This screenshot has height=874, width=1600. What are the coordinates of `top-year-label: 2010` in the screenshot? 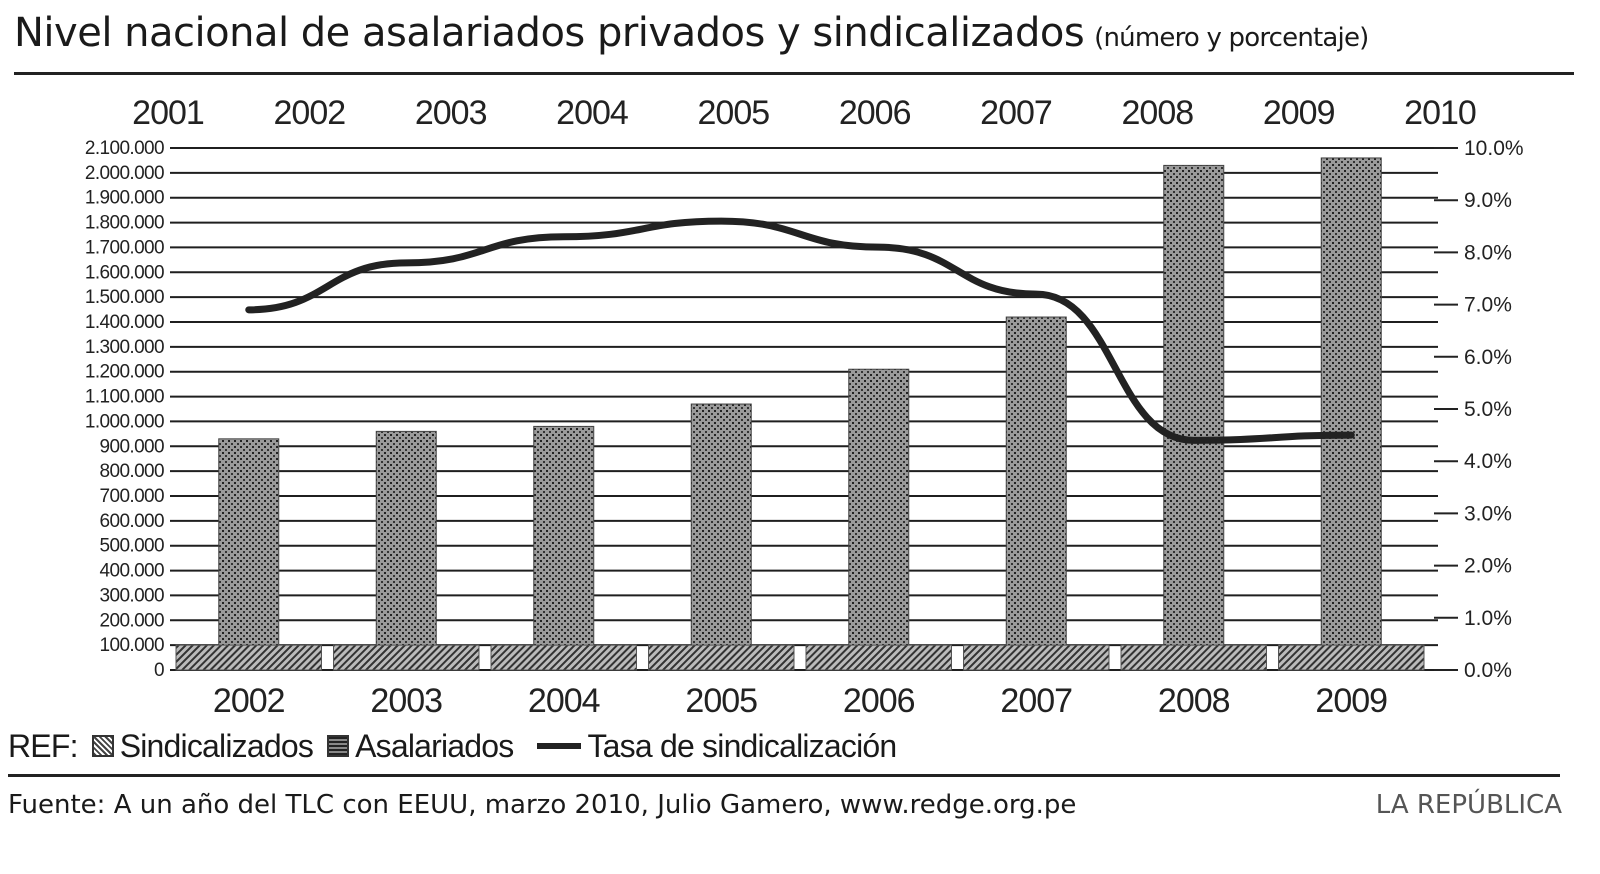 It's located at (1440, 113).